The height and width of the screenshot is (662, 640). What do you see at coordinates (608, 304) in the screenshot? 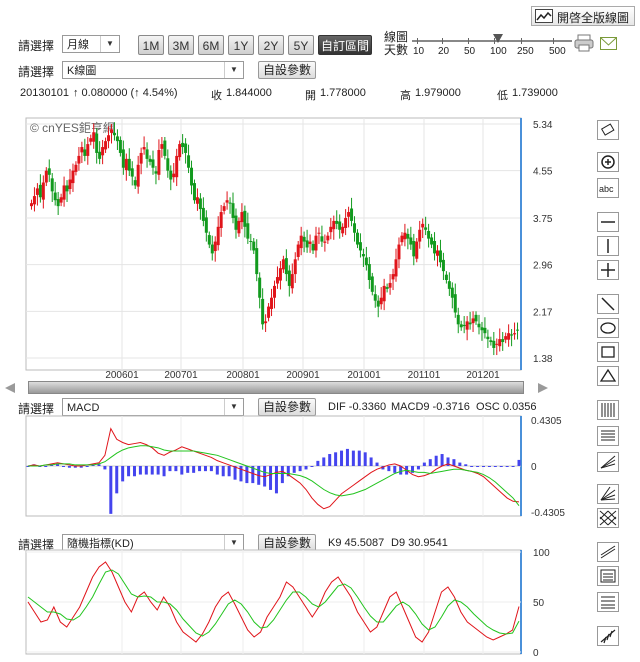
I see `trendline-tool` at bounding box center [608, 304].